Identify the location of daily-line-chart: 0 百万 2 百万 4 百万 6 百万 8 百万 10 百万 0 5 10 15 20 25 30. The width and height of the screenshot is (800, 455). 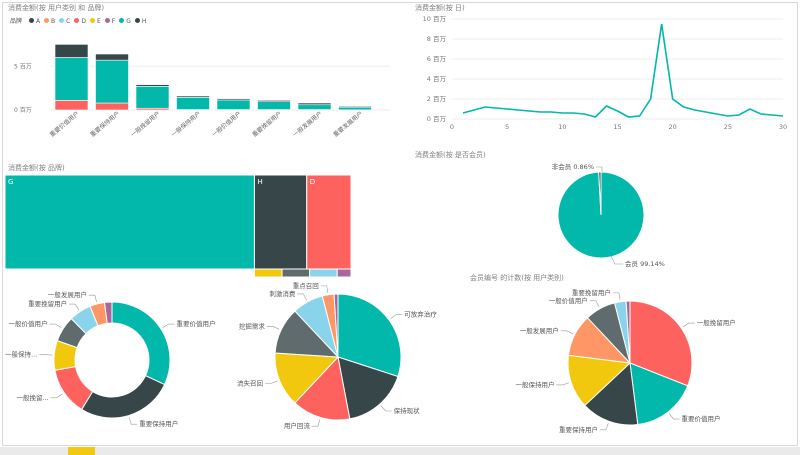
(605, 73).